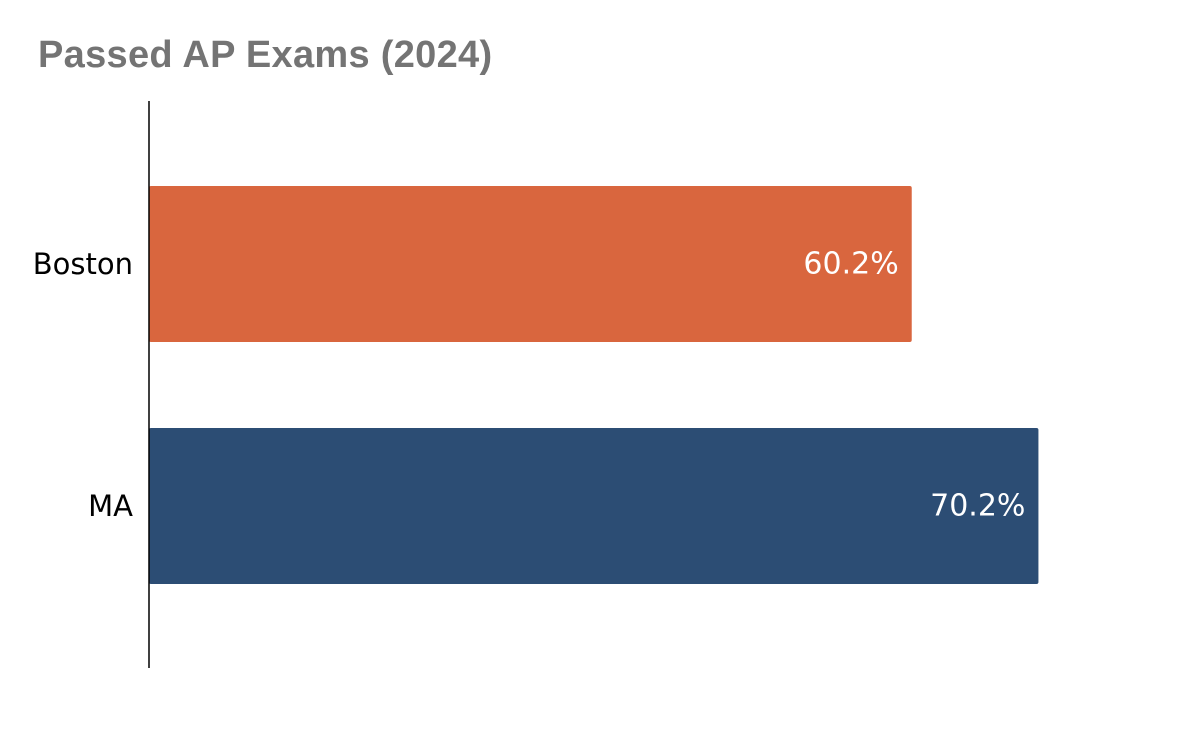 The width and height of the screenshot is (1200, 742). What do you see at coordinates (530, 264) in the screenshot?
I see `bar-boston` at bounding box center [530, 264].